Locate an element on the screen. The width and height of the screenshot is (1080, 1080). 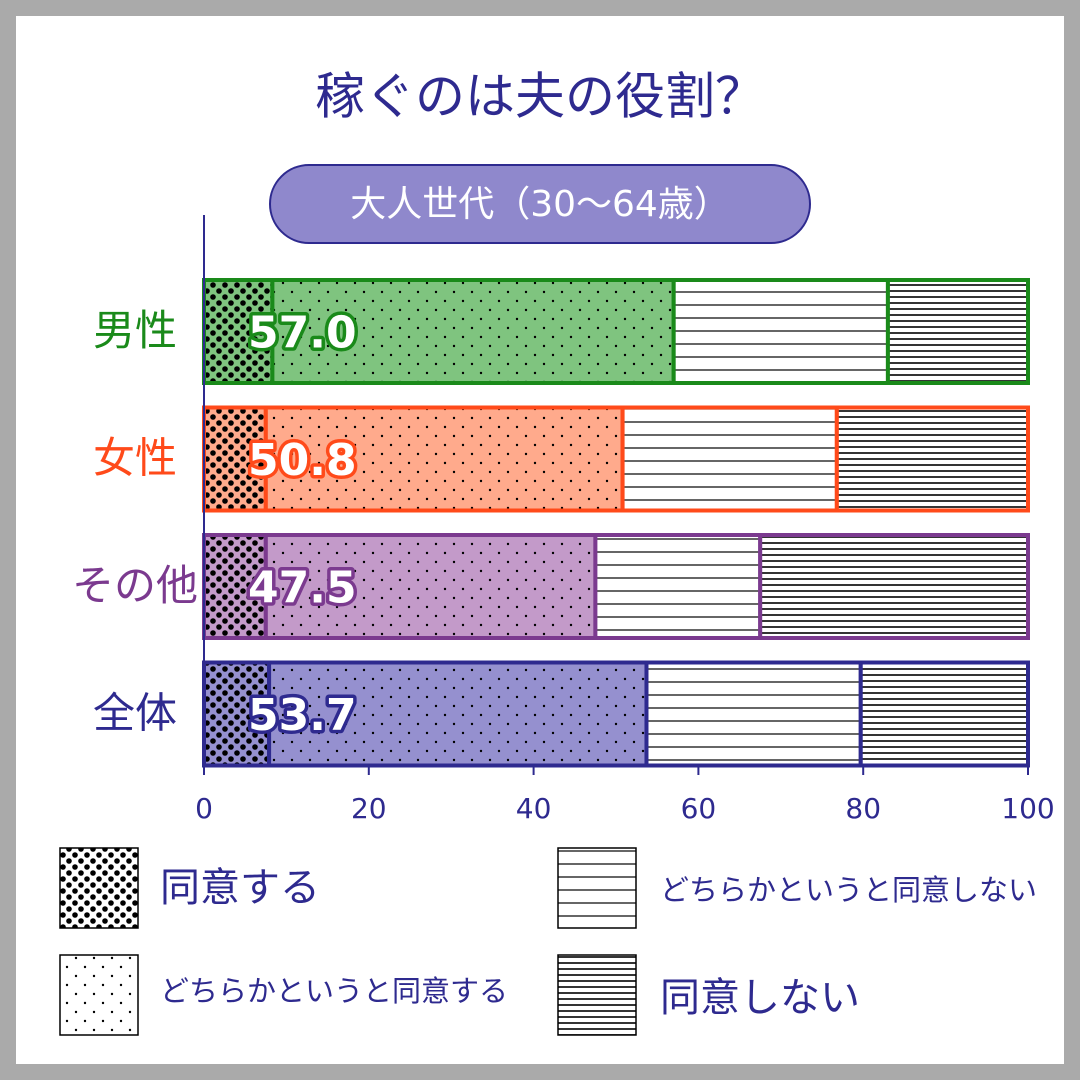
x-tick-label: 0 is located at coordinates (204, 808).